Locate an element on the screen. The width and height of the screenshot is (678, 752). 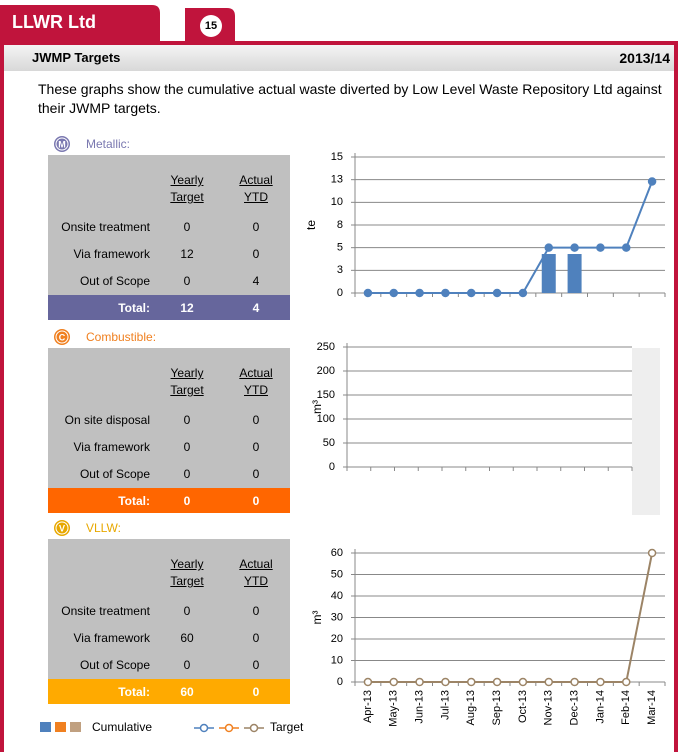
x-tick-label: Dec-13 is located at coordinates (574, 707).